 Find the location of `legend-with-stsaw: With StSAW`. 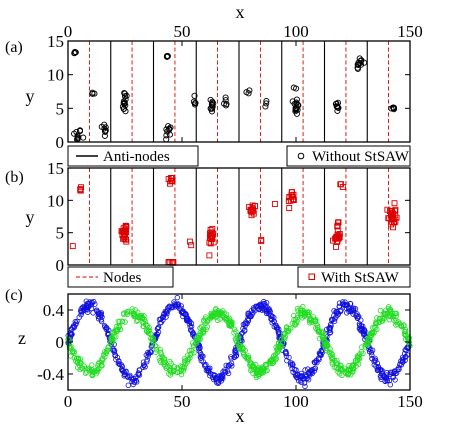

legend-with-stsaw: With StSAW is located at coordinates (354, 277).